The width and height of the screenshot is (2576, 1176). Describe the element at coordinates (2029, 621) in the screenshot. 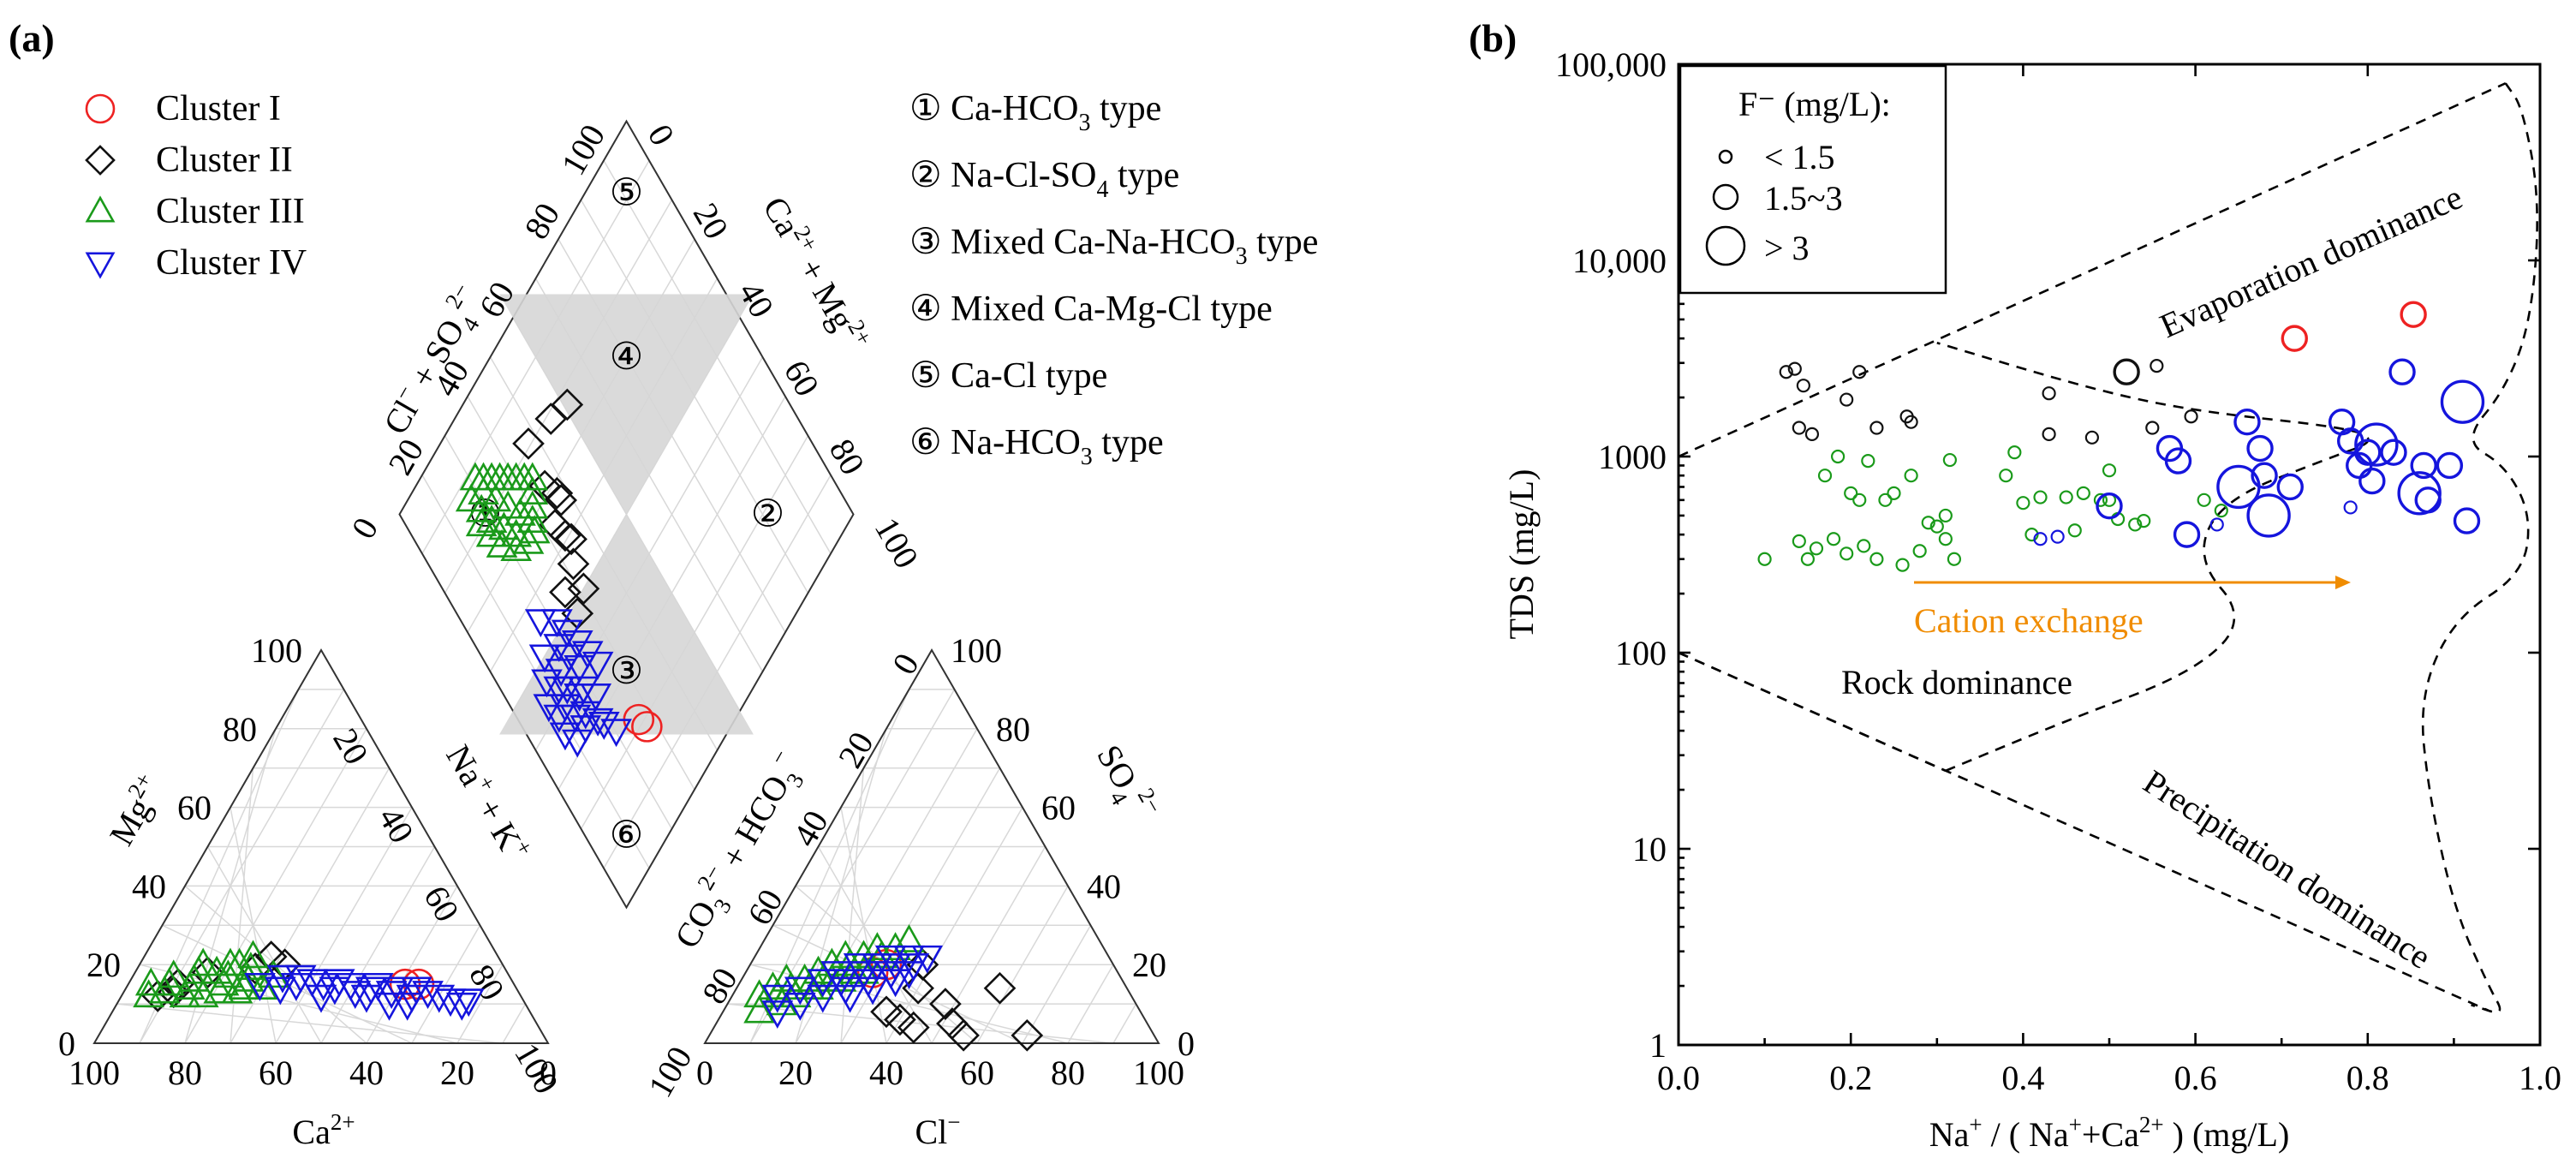

I see `cation-exchange-label: Cation exchange` at that location.